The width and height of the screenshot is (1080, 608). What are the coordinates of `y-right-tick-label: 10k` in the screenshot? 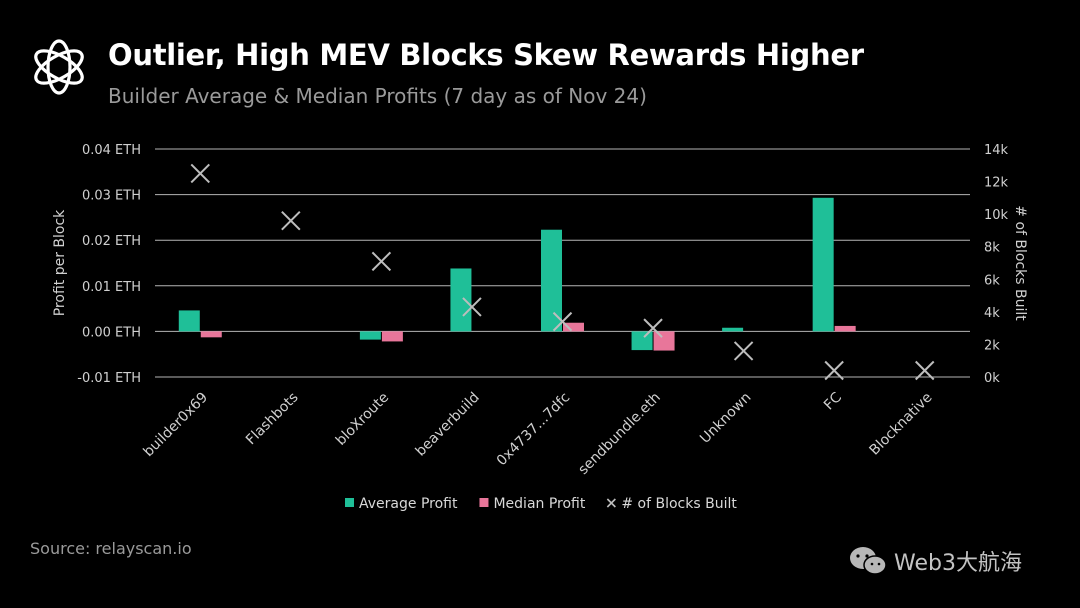 It's located at (996, 215).